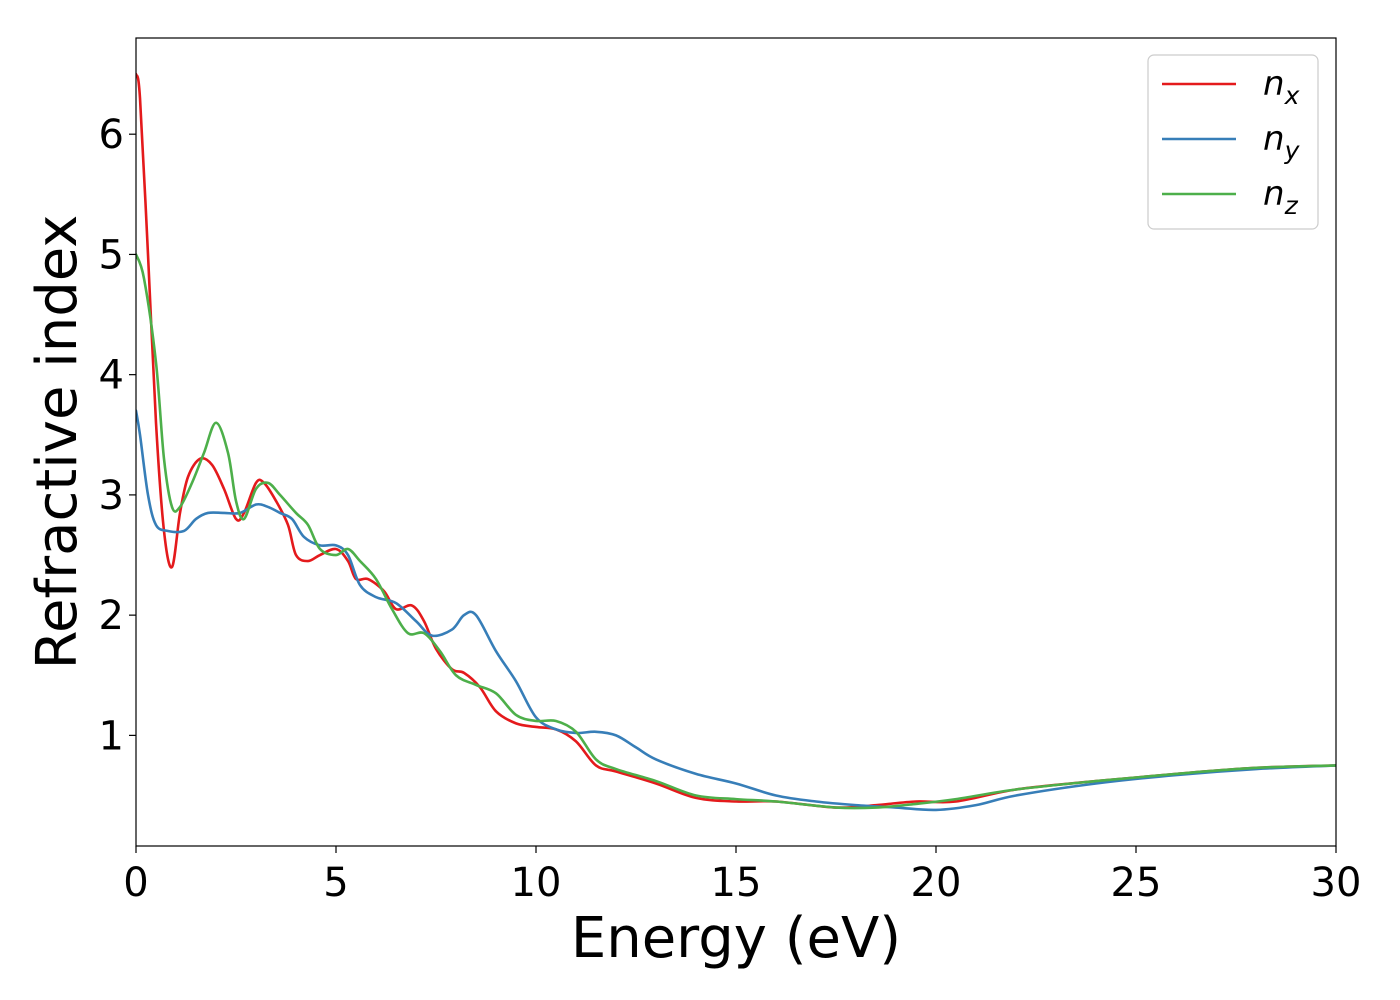 Image resolution: width=1400 pixels, height=1000 pixels. I want to click on x-tick-label: 30, so click(1336, 883).